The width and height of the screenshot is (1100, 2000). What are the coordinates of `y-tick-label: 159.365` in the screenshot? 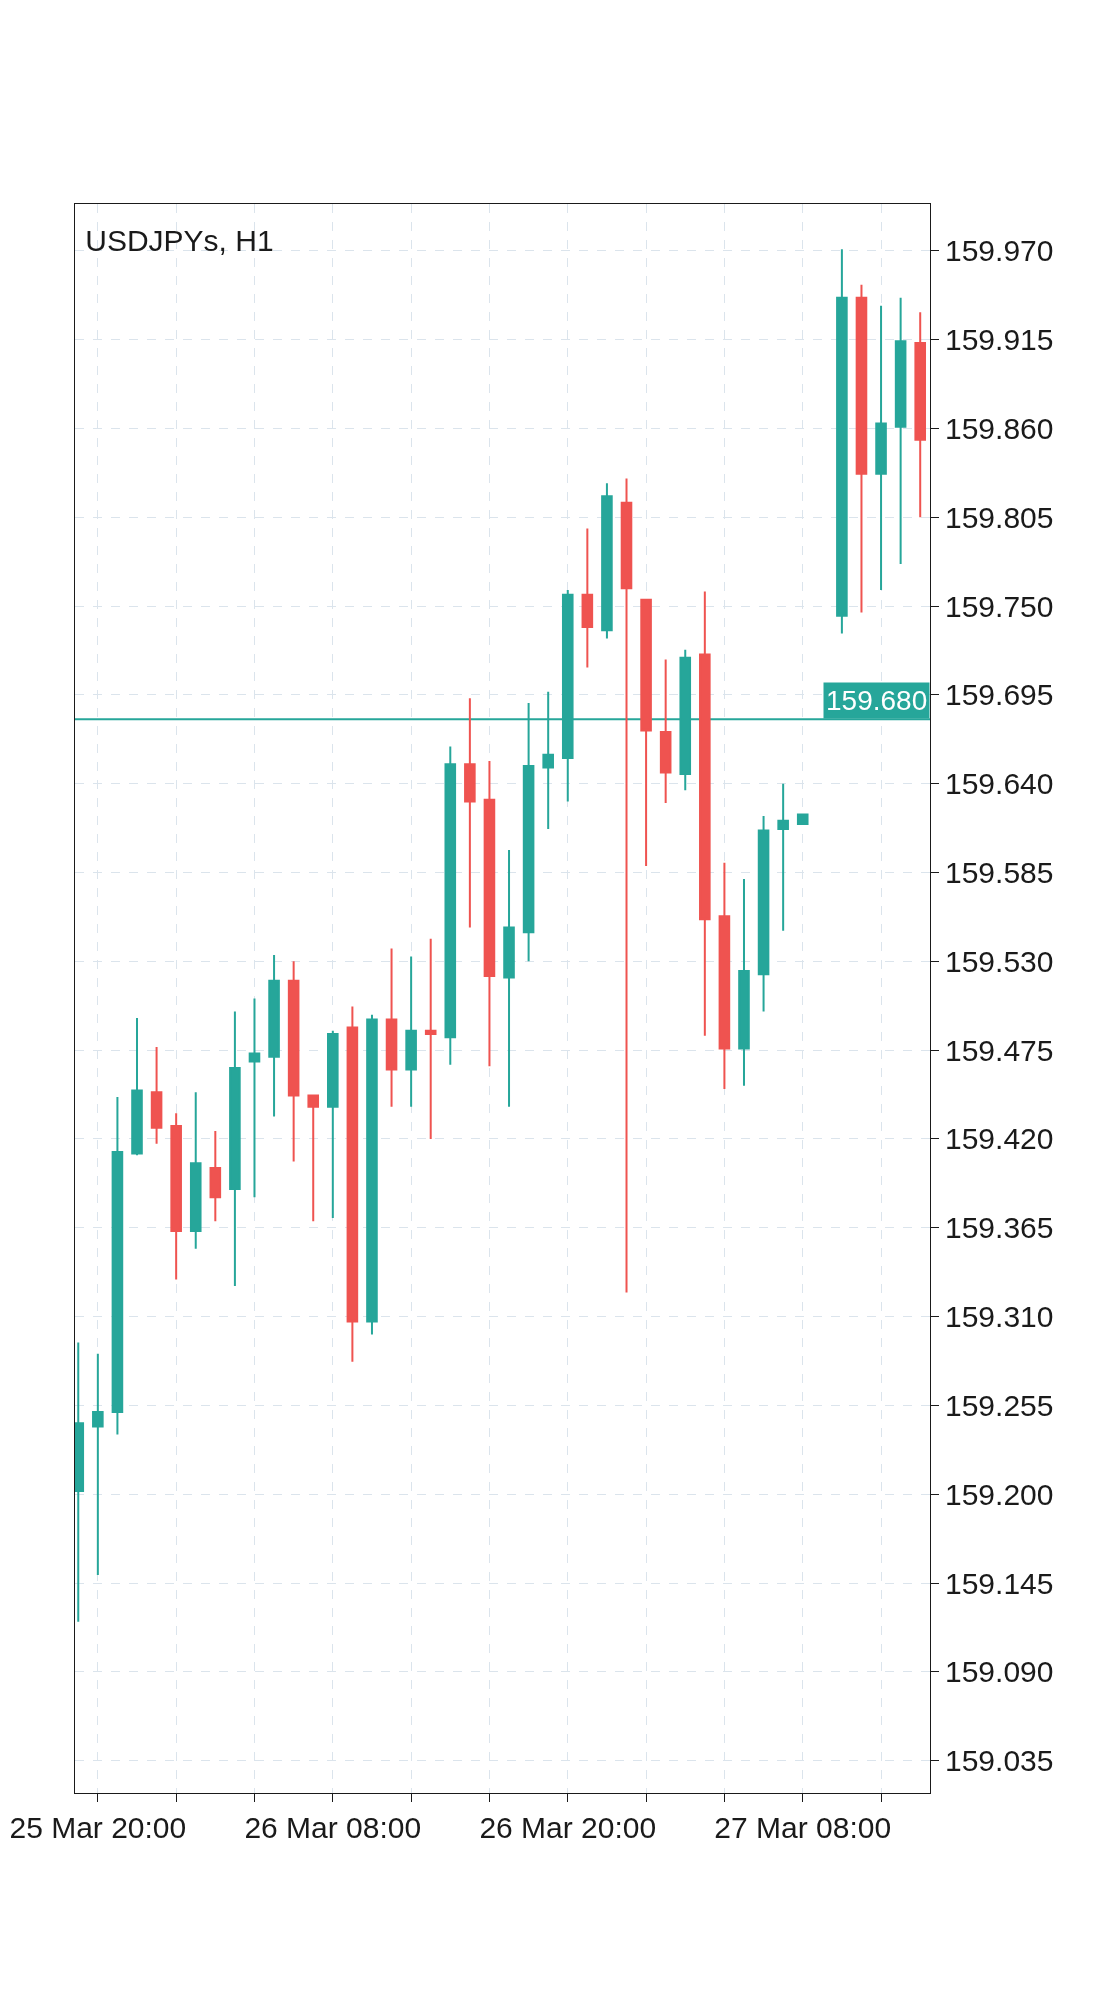 It's located at (999, 1228).